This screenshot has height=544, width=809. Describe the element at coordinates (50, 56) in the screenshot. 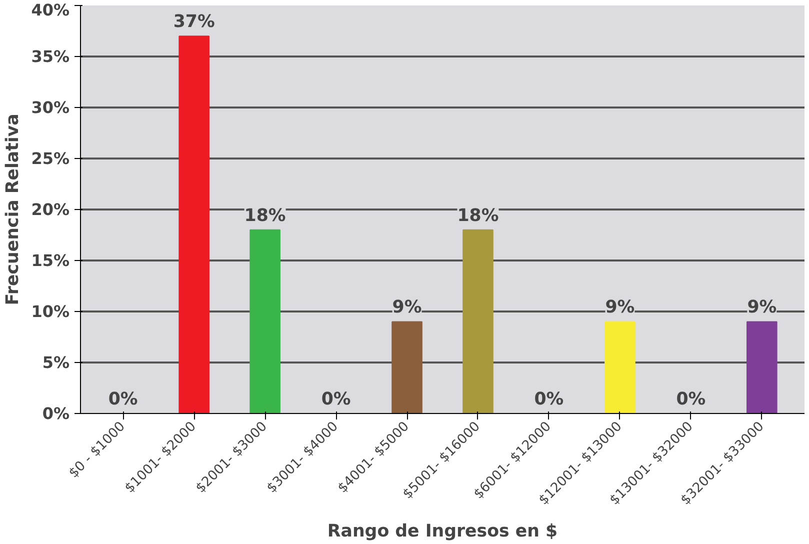

I see `y-tick-label: 35%` at that location.